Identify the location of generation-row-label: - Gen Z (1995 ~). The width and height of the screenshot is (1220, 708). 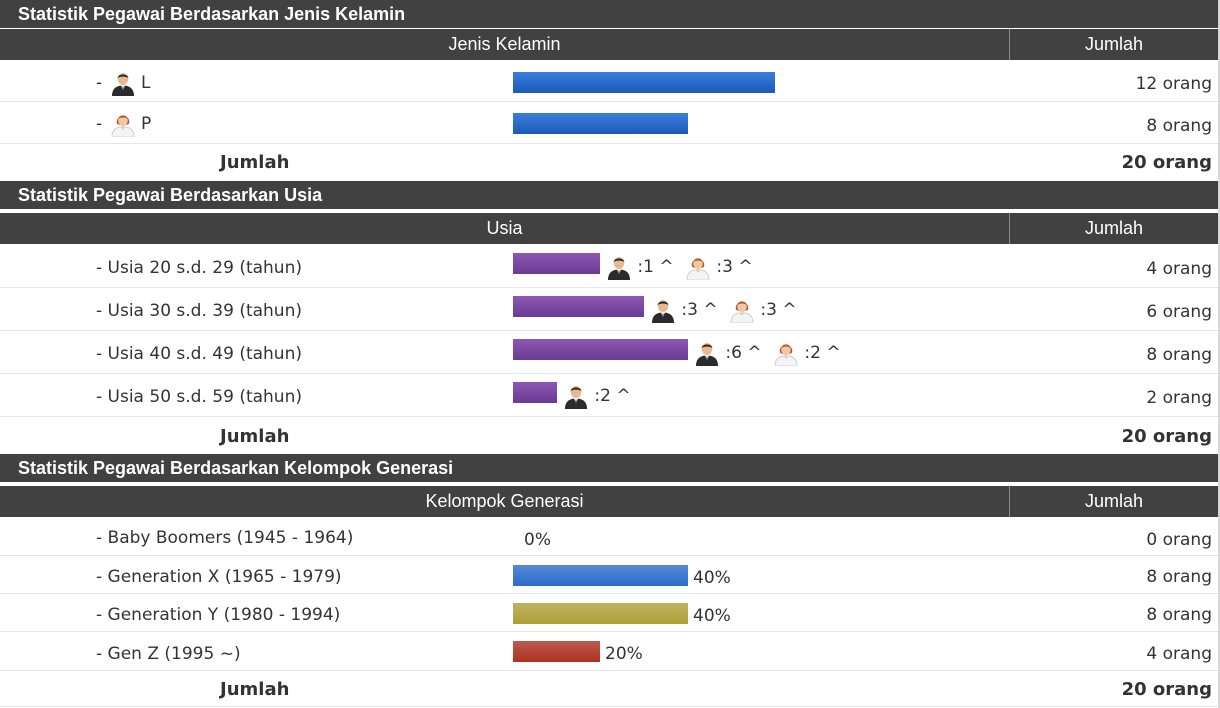
(168, 654).